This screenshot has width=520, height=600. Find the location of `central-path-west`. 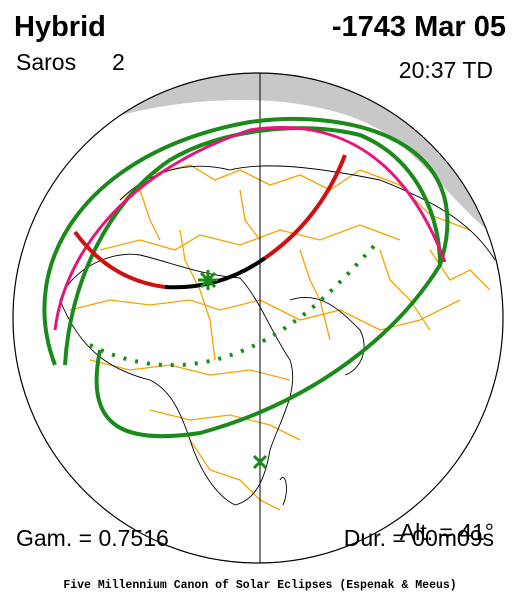

central-path-west is located at coordinates (119, 259).